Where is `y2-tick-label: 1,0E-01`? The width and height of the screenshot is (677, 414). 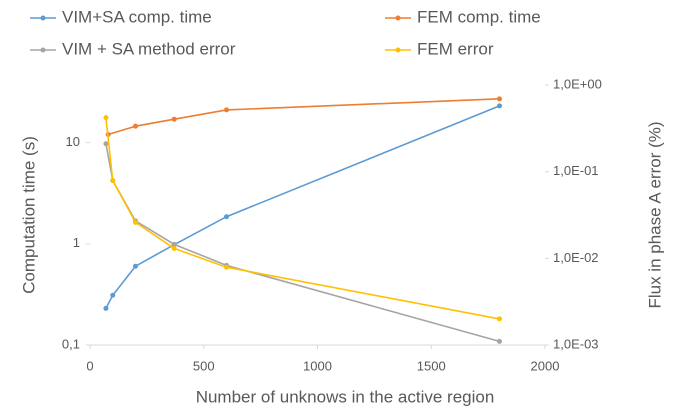 y2-tick-label: 1,0E-01 is located at coordinates (576, 170).